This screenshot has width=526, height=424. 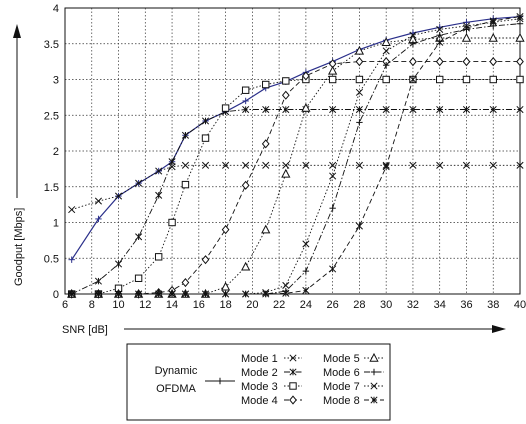 What do you see at coordinates (279, 305) in the screenshot?
I see `x-tick-label: 22` at bounding box center [279, 305].